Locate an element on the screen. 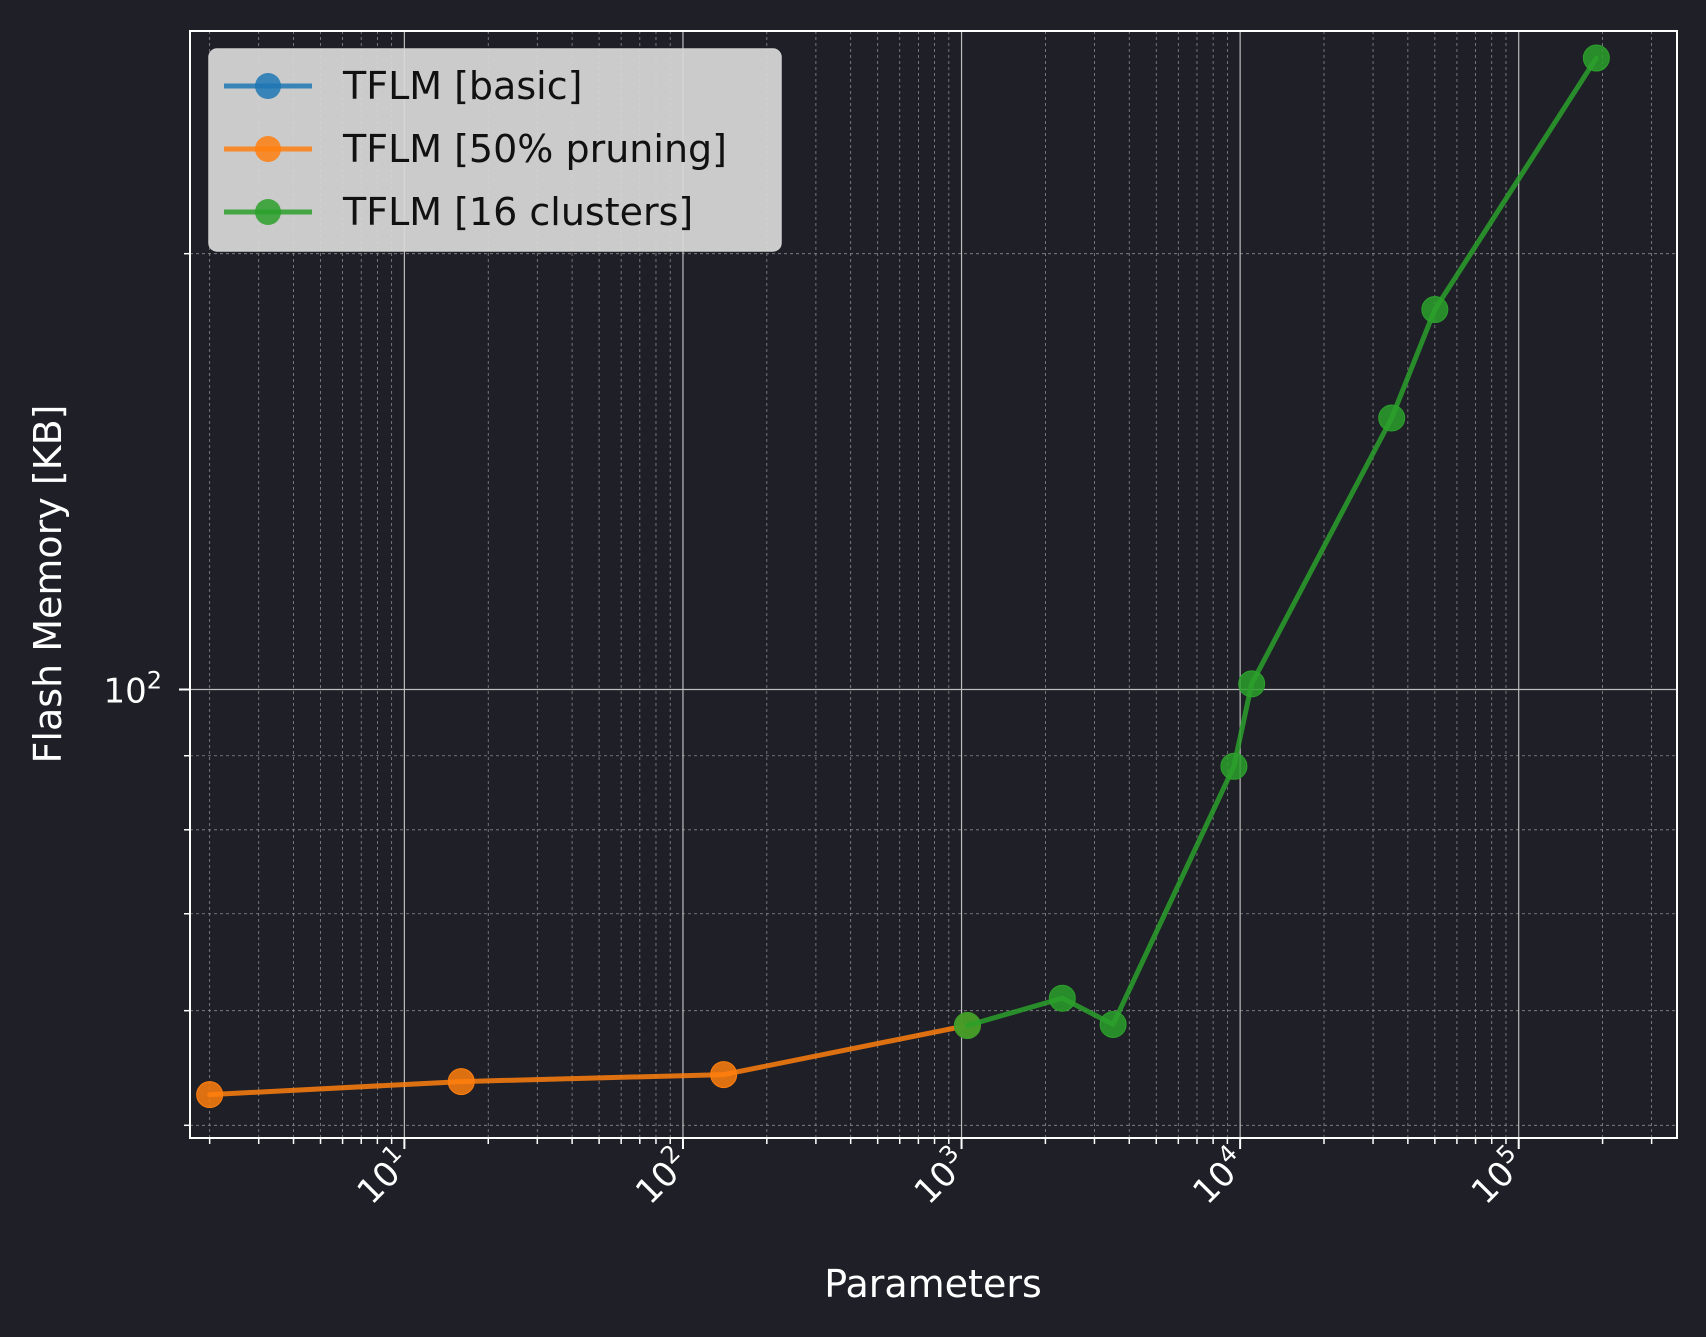 The height and width of the screenshot is (1337, 1706). legend-entry: TFLM [16 clusters] is located at coordinates (458, 212).